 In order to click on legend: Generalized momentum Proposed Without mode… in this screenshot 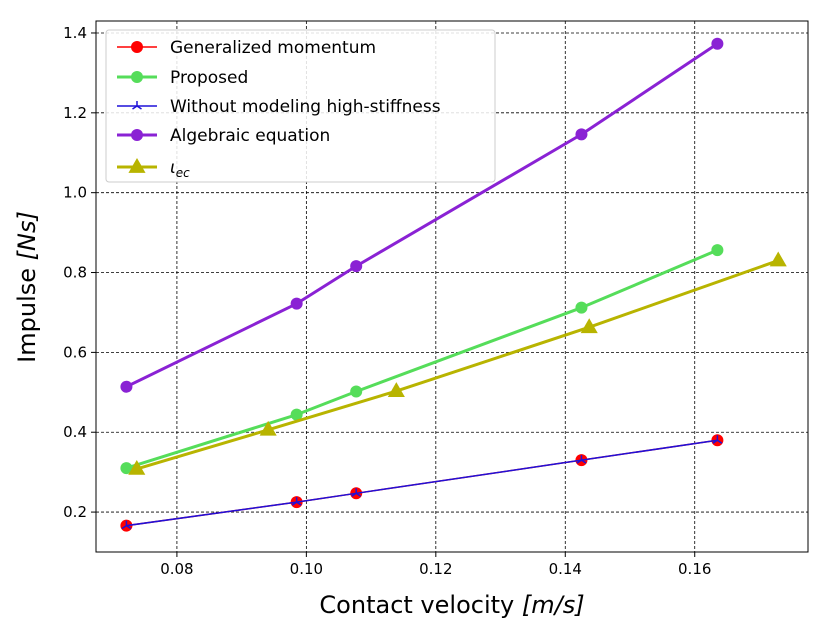, I will do `click(300, 106)`.